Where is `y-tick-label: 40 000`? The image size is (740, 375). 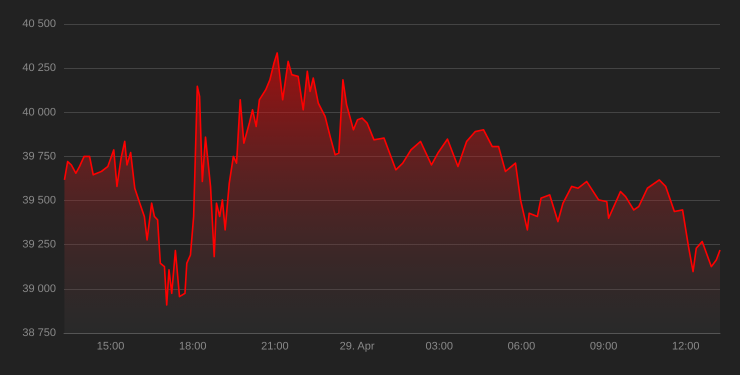 y-tick-label: 40 000 is located at coordinates (39, 112).